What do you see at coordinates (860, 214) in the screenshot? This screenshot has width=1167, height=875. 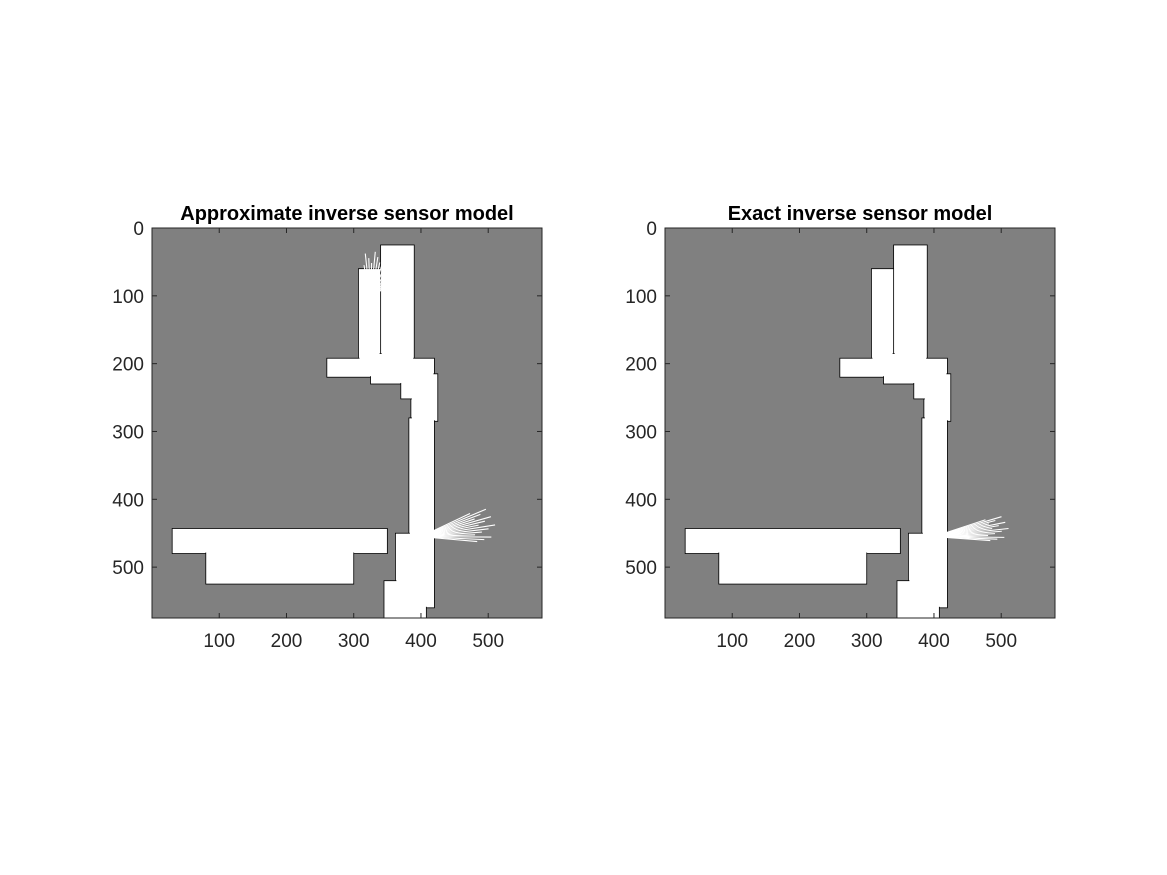 I see `chart-title: Exact inverse sensor model` at bounding box center [860, 214].